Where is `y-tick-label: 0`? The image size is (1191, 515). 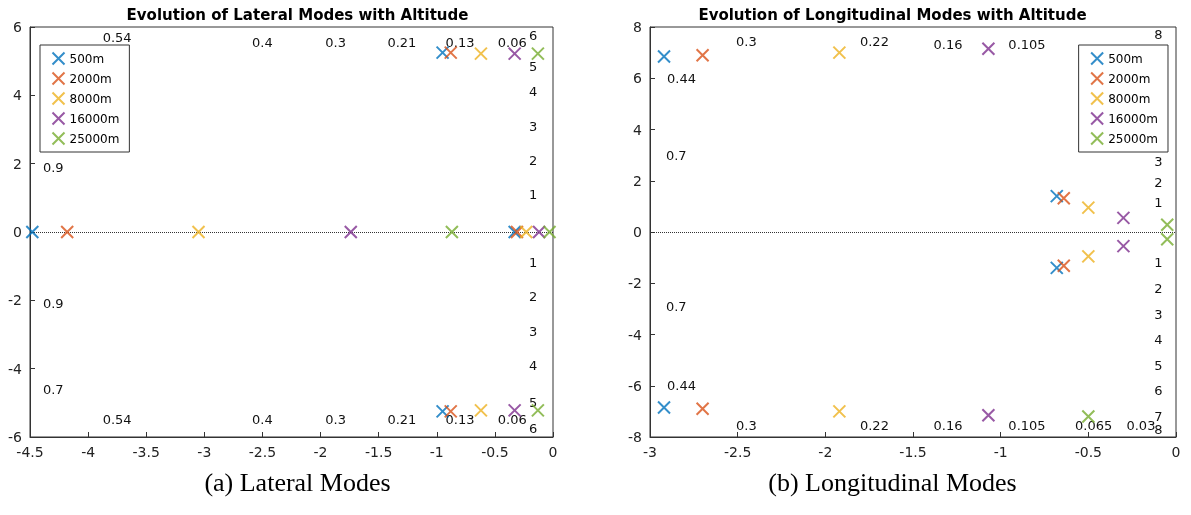
y-tick-label: 0 is located at coordinates (17, 232).